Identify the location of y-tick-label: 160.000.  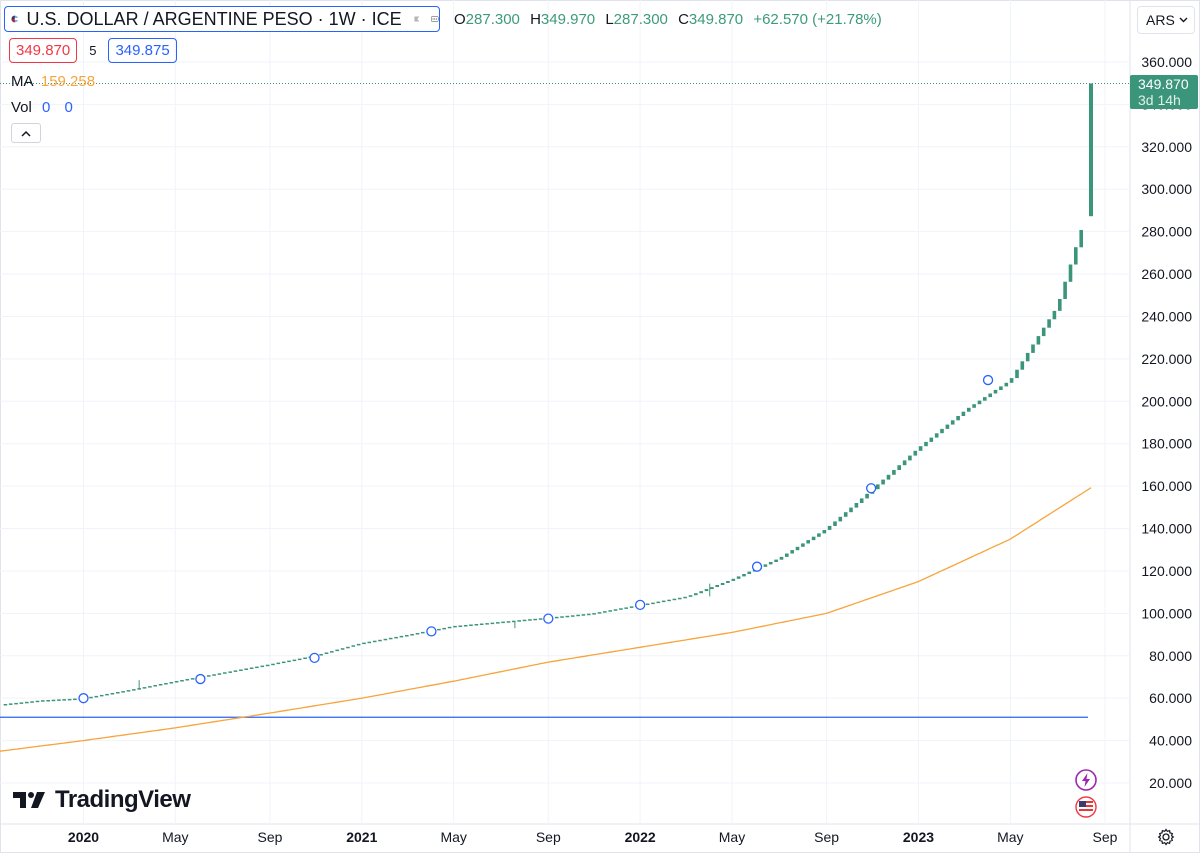
(1166, 486).